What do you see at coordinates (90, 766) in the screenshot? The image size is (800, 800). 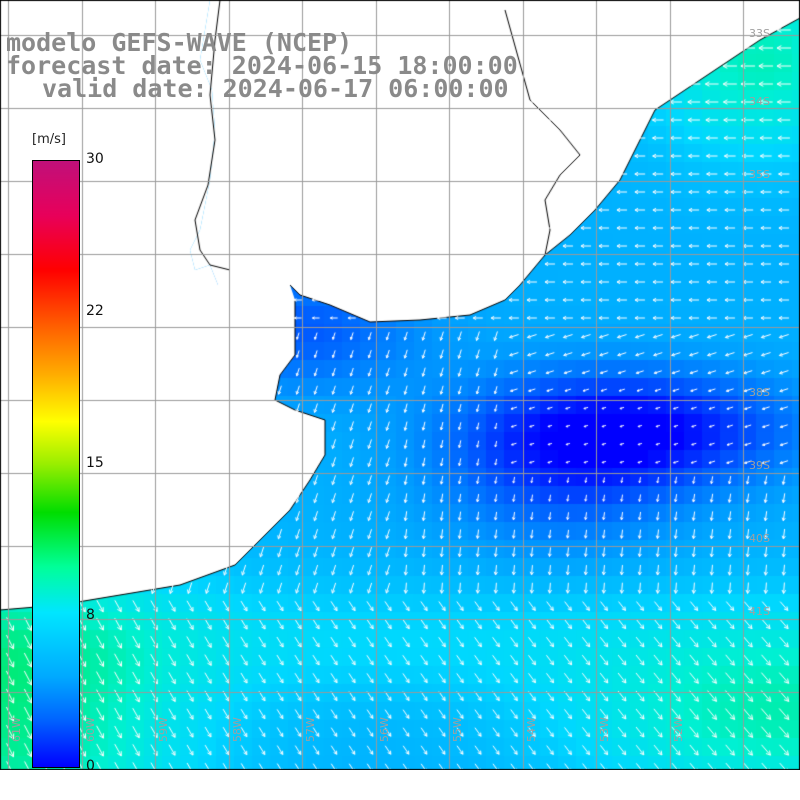 I see `colorbar-tick-0: 0` at bounding box center [90, 766].